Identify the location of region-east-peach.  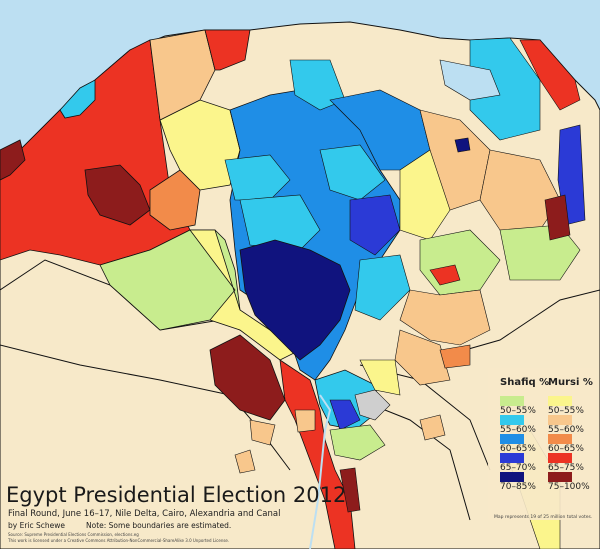
(445, 317).